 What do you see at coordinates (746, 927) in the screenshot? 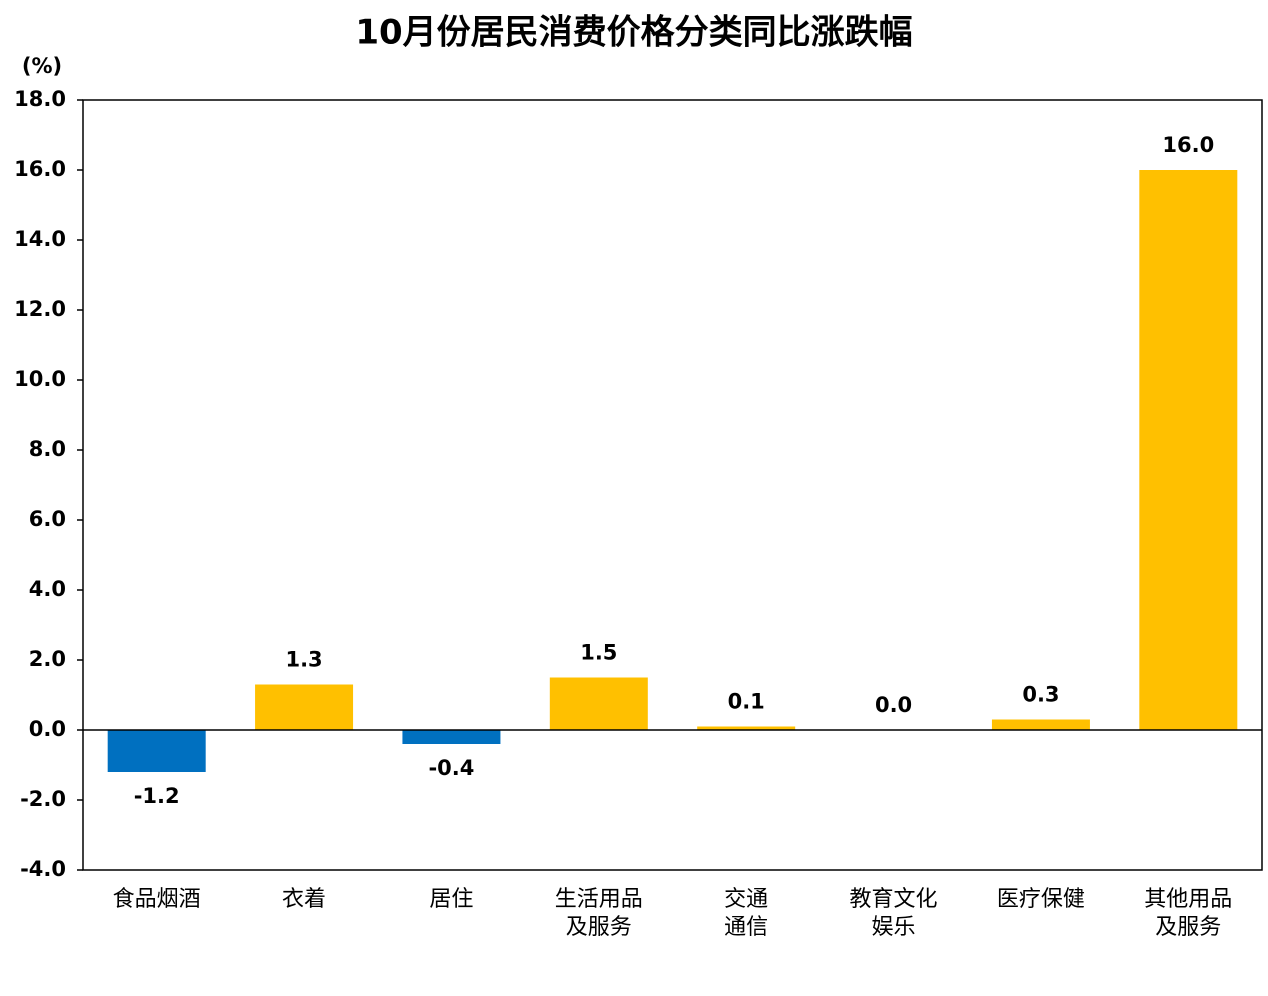
I see `x-tick-label: 通信` at bounding box center [746, 927].